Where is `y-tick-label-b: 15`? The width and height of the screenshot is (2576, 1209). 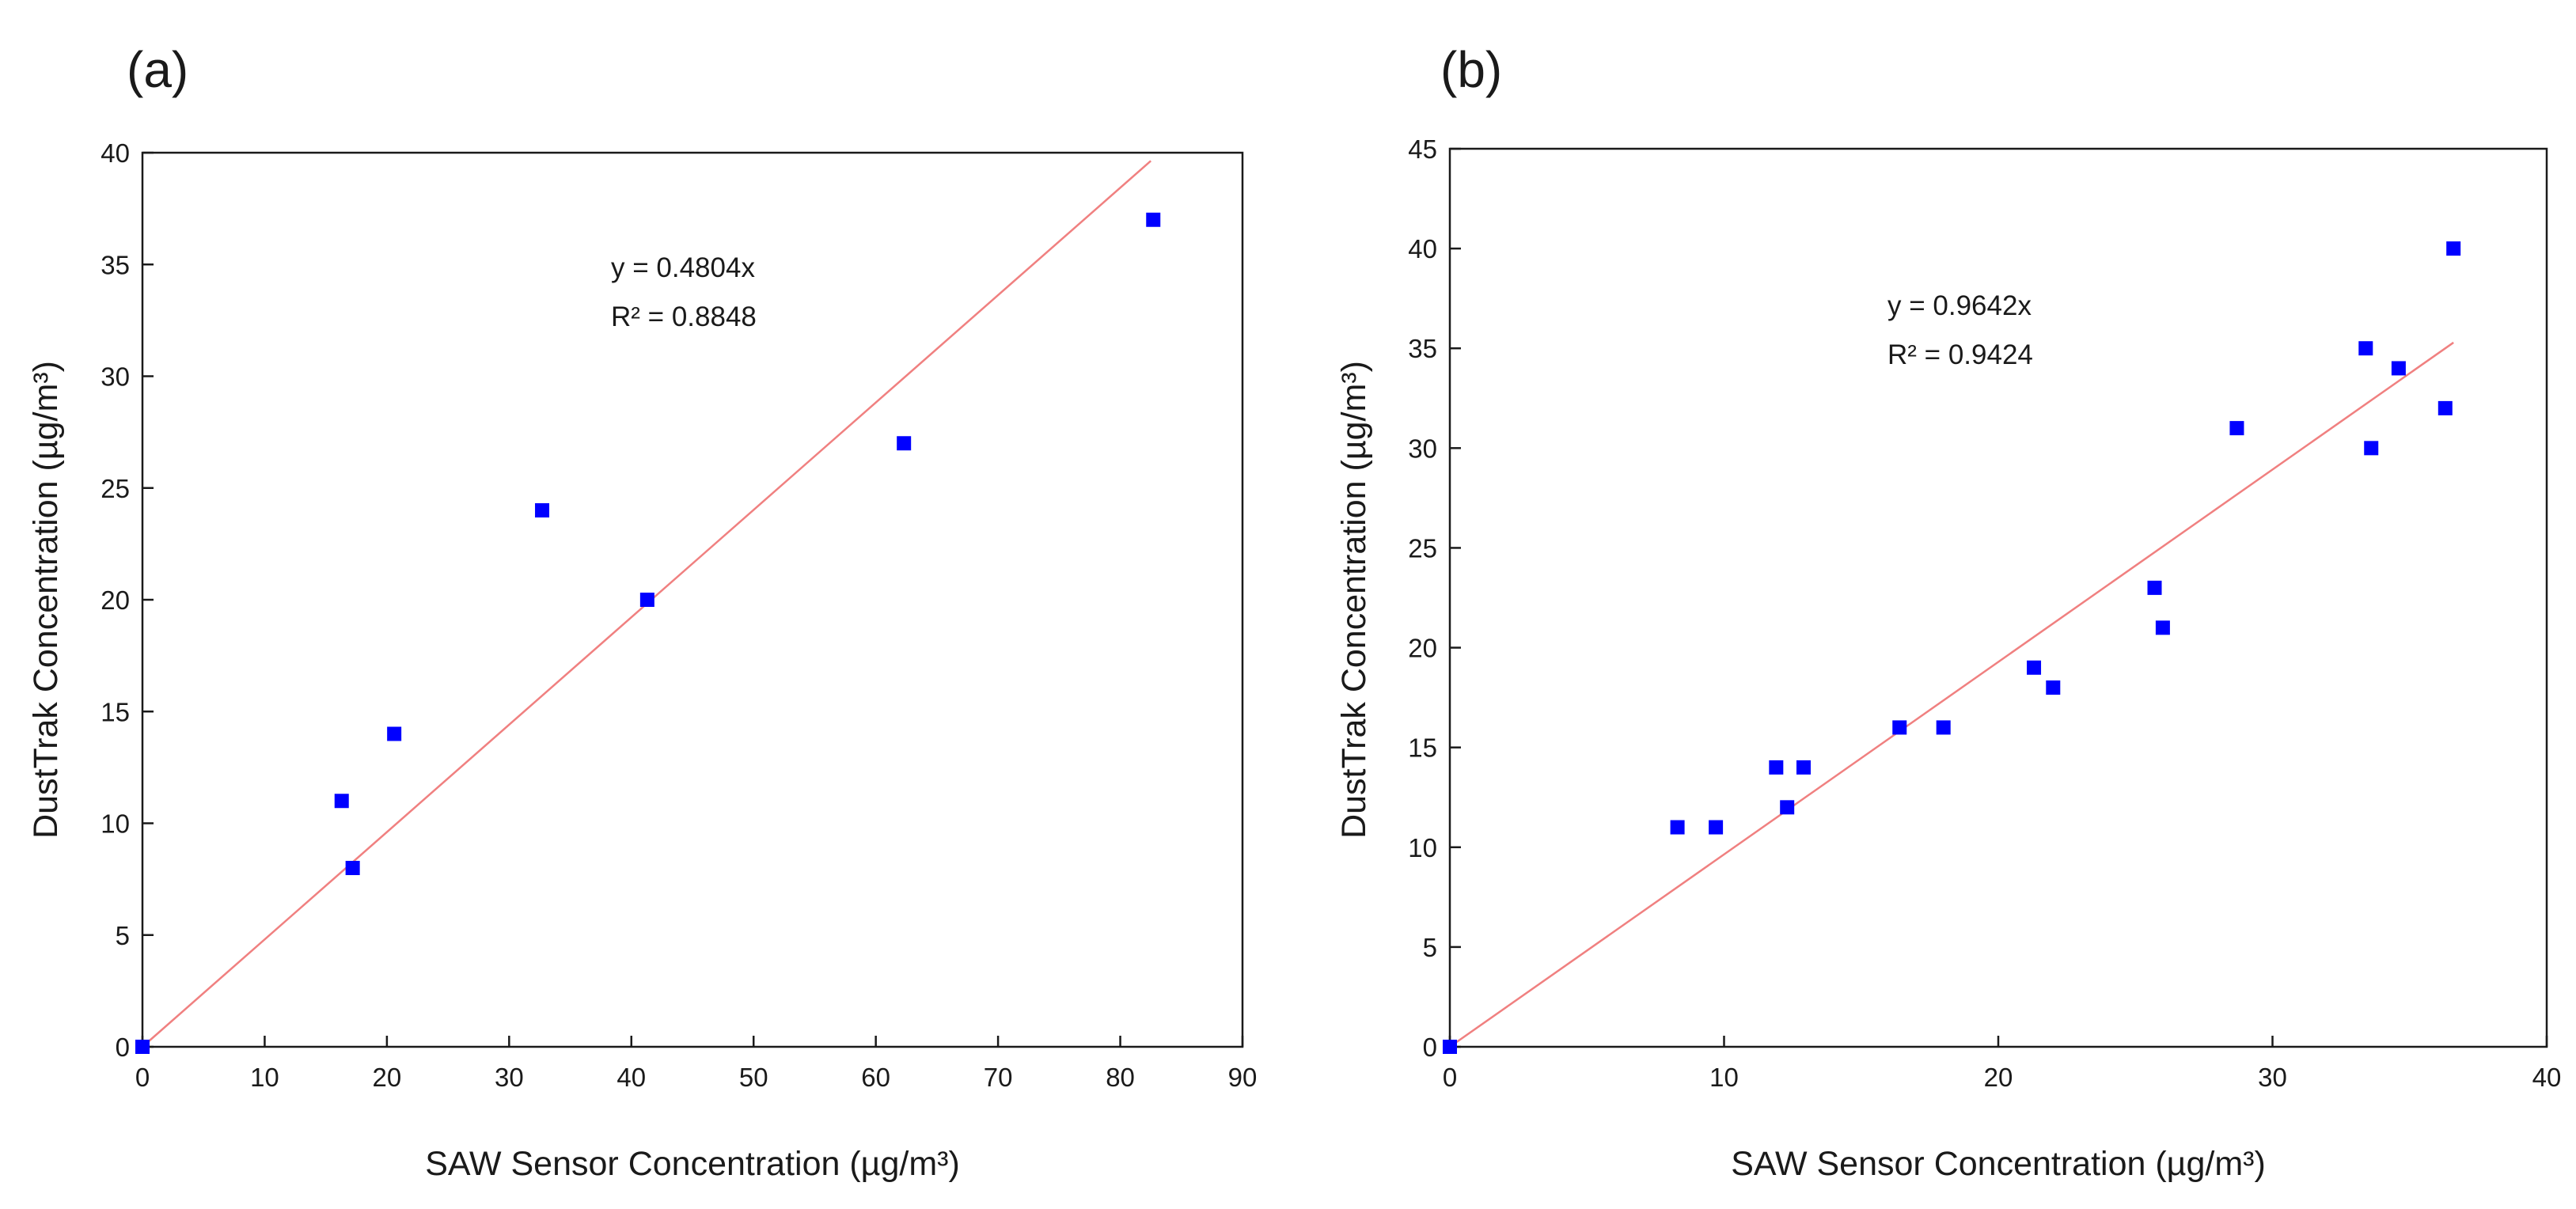
y-tick-label-b: 15 is located at coordinates (1422, 748).